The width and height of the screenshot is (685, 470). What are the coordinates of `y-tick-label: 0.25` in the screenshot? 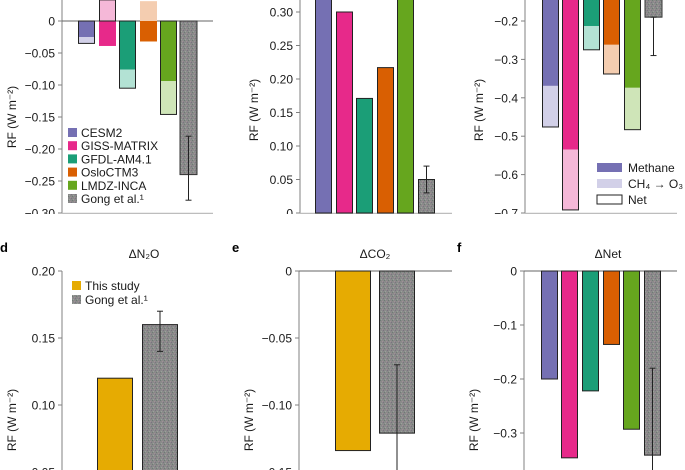 It's located at (282, 46).